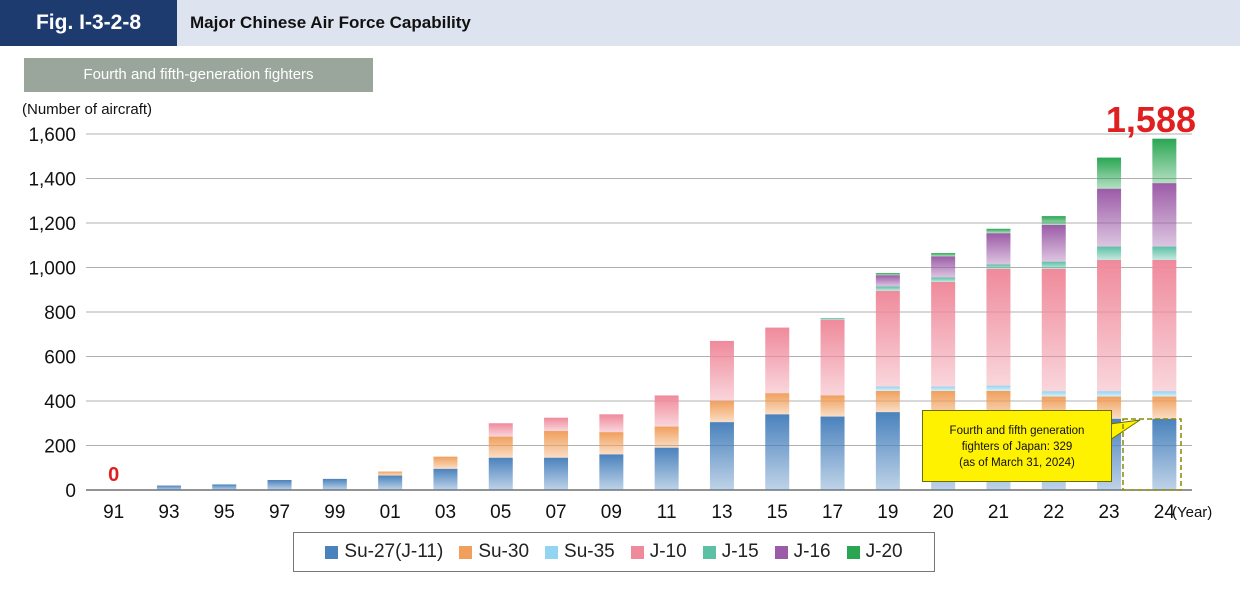  Describe the element at coordinates (832, 512) in the screenshot. I see `x-tick-label: 17` at that location.